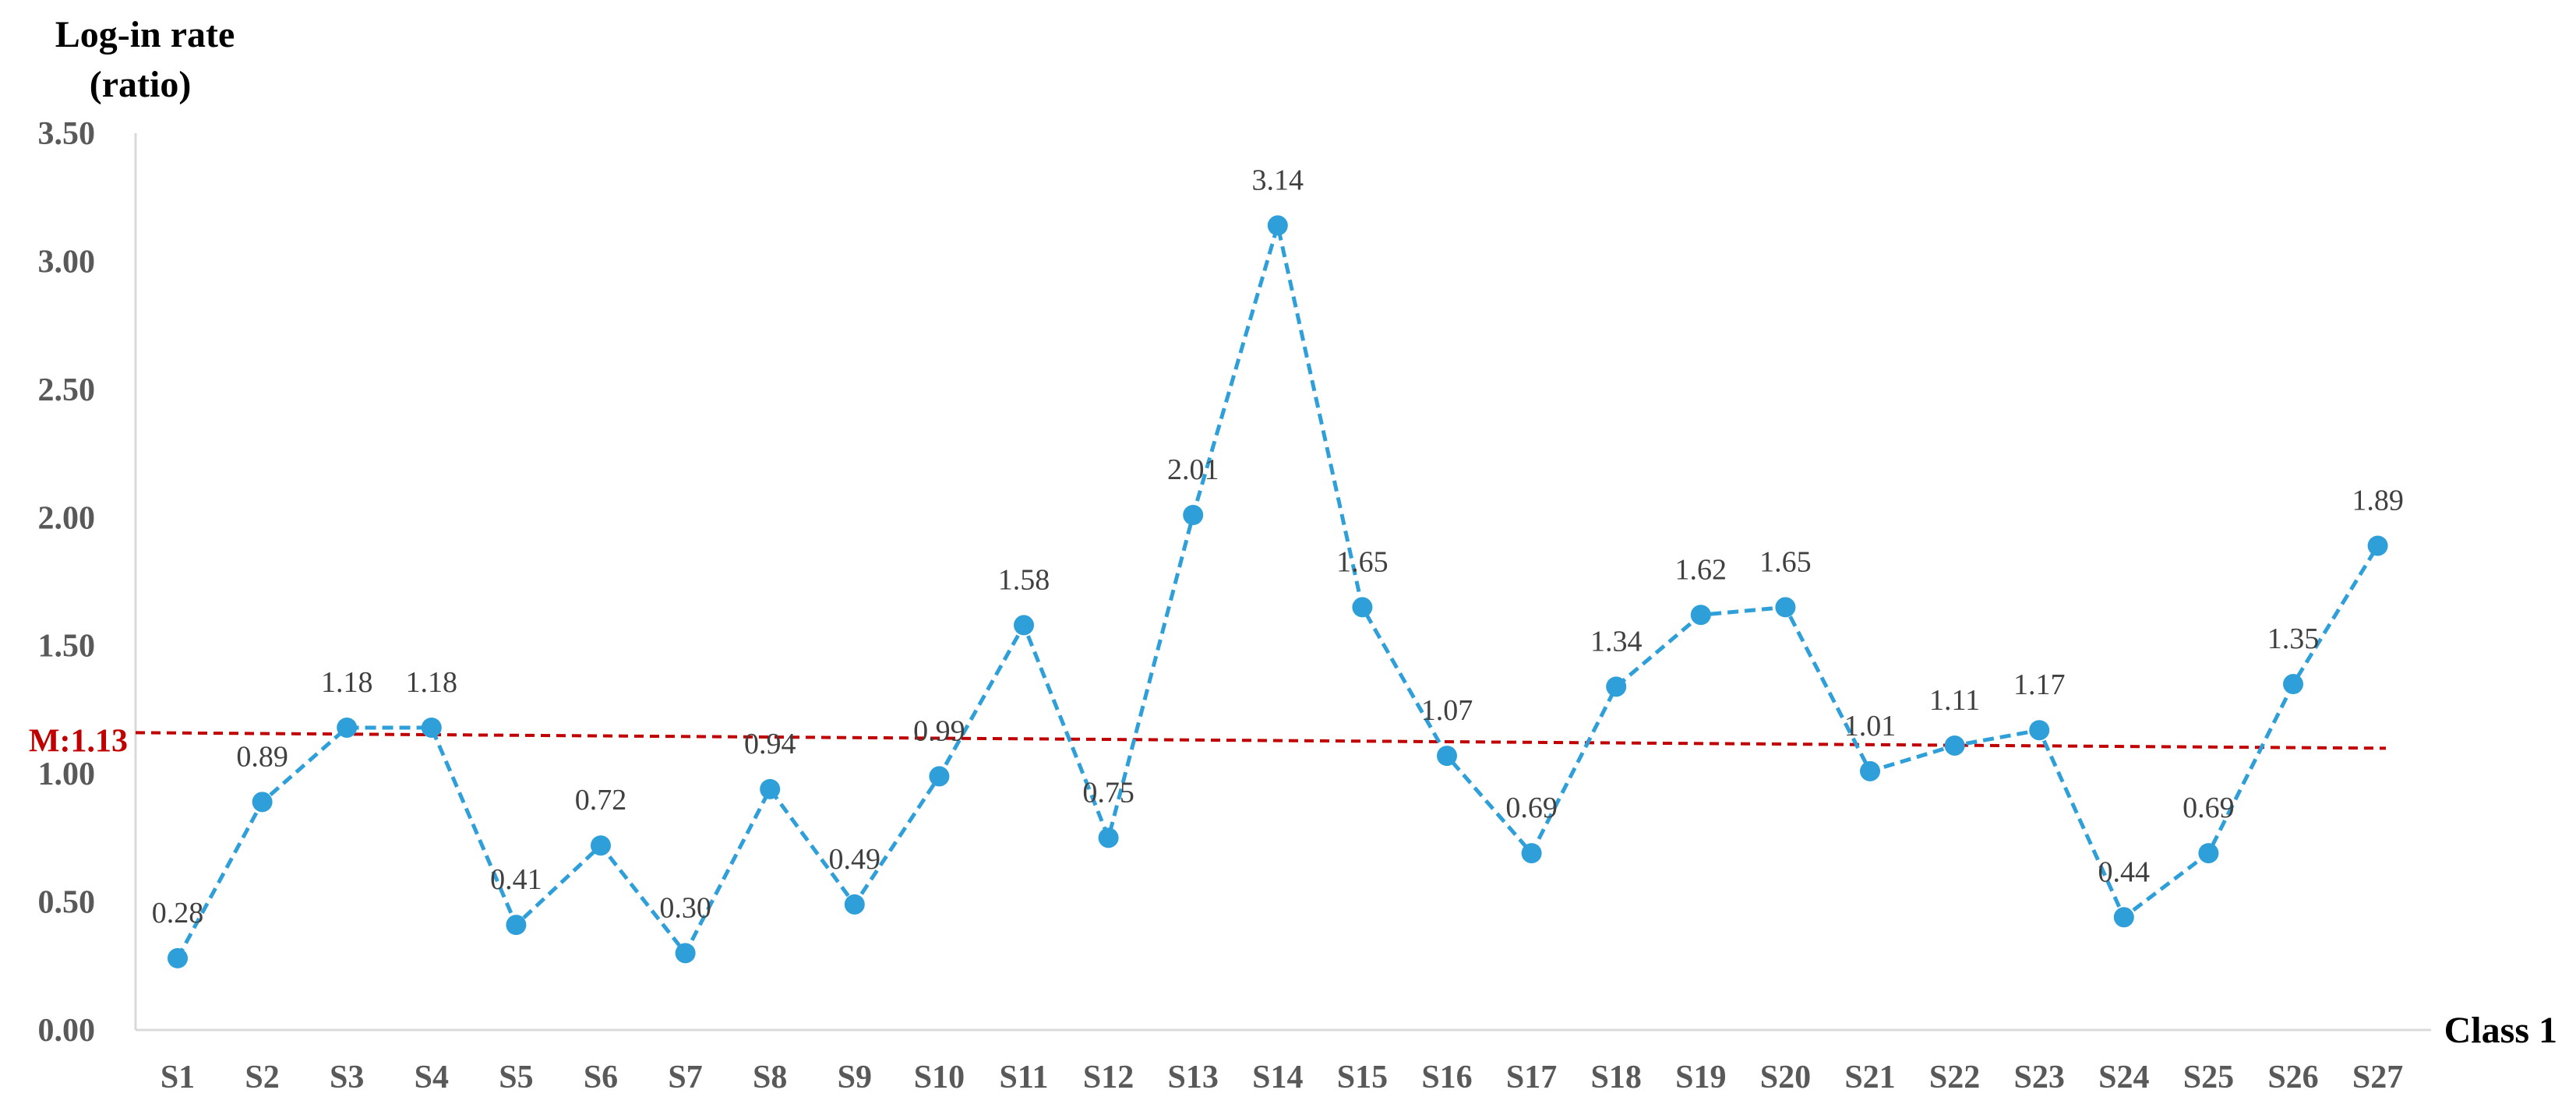 This screenshot has width=2576, height=1111. Describe the element at coordinates (67, 518) in the screenshot. I see `y-tick-label: 2.00` at that location.